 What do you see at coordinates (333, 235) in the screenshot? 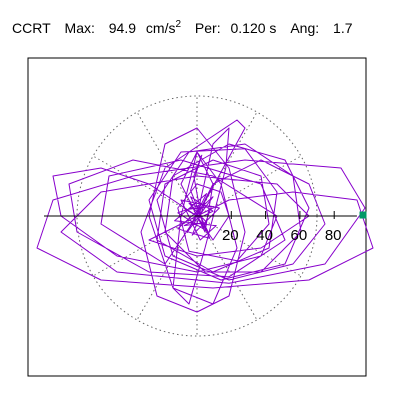
I see `radial-tick-label: 80` at bounding box center [333, 235].